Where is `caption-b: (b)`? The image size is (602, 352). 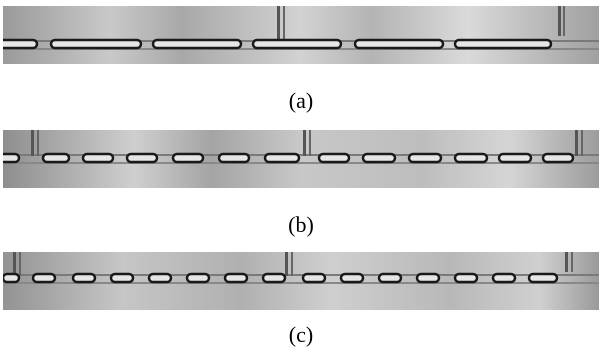 caption-b: (b) is located at coordinates (301, 224).